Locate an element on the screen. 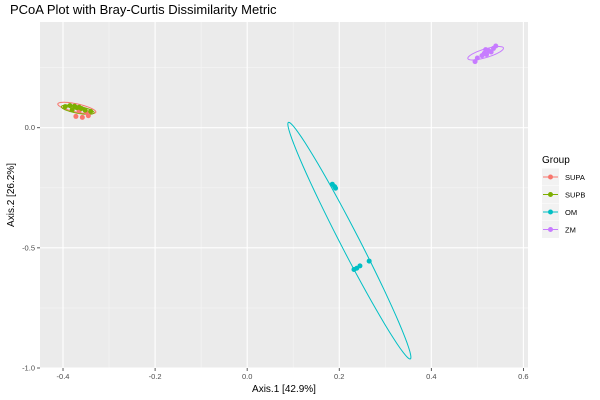 This screenshot has height=400, width=600. legend-title: Group is located at coordinates (556, 160).